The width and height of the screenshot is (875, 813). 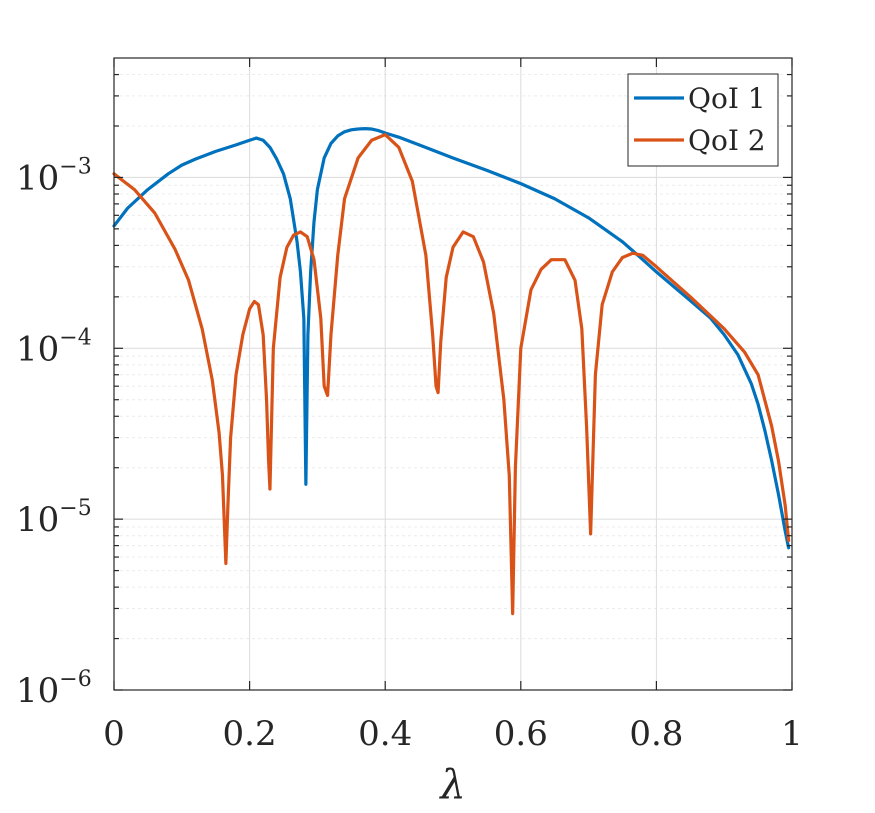 I want to click on y-tick-label: 10⁻⁴, so click(x=54, y=347).